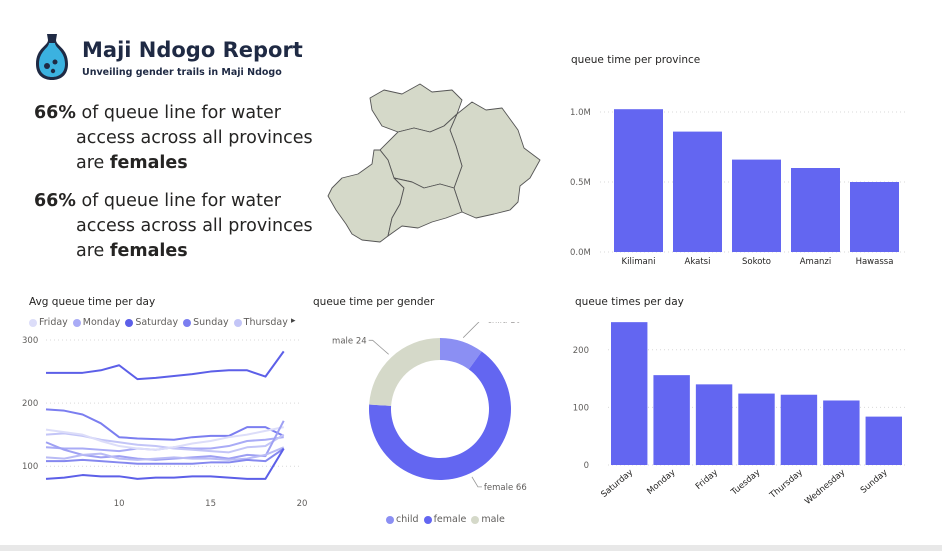  Describe the element at coordinates (192, 50) in the screenshot. I see `report-title: Maji Ndogo Report` at that location.